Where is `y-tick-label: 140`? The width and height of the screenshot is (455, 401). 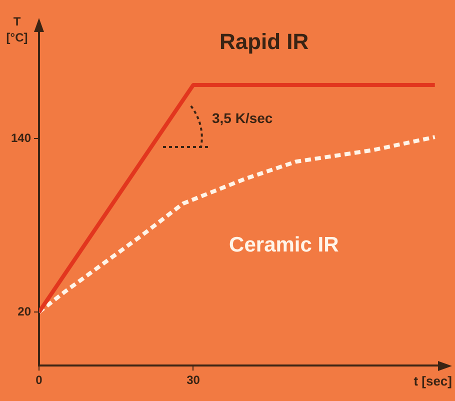
y-tick-label: 140 is located at coordinates (21, 137).